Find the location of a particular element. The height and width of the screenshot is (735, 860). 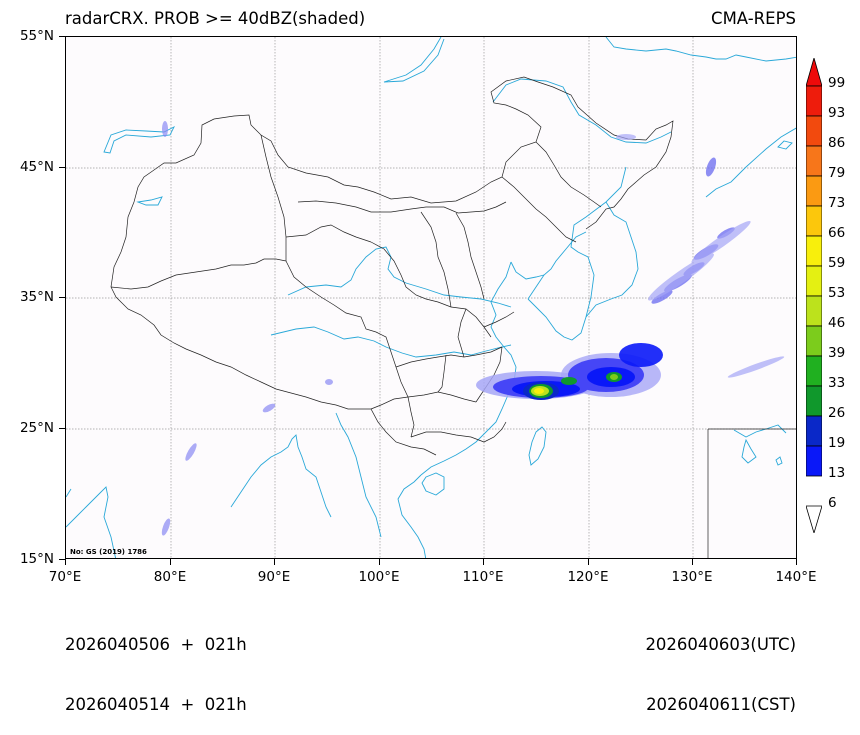

x-tick-80e: 80°E is located at coordinates (170, 577).